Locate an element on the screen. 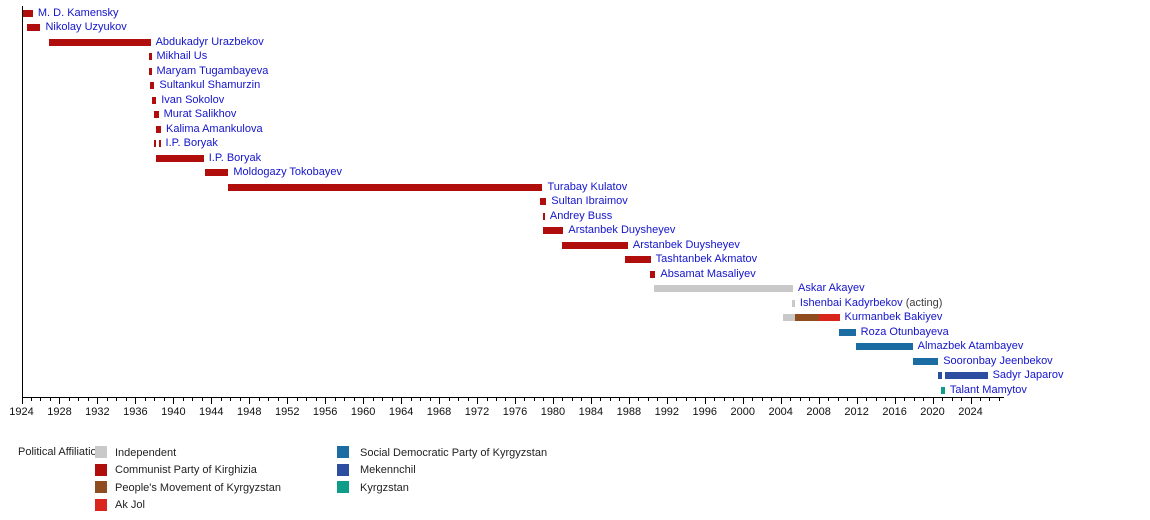  legend-label-mekenchil: Mekennchil is located at coordinates (388, 470).